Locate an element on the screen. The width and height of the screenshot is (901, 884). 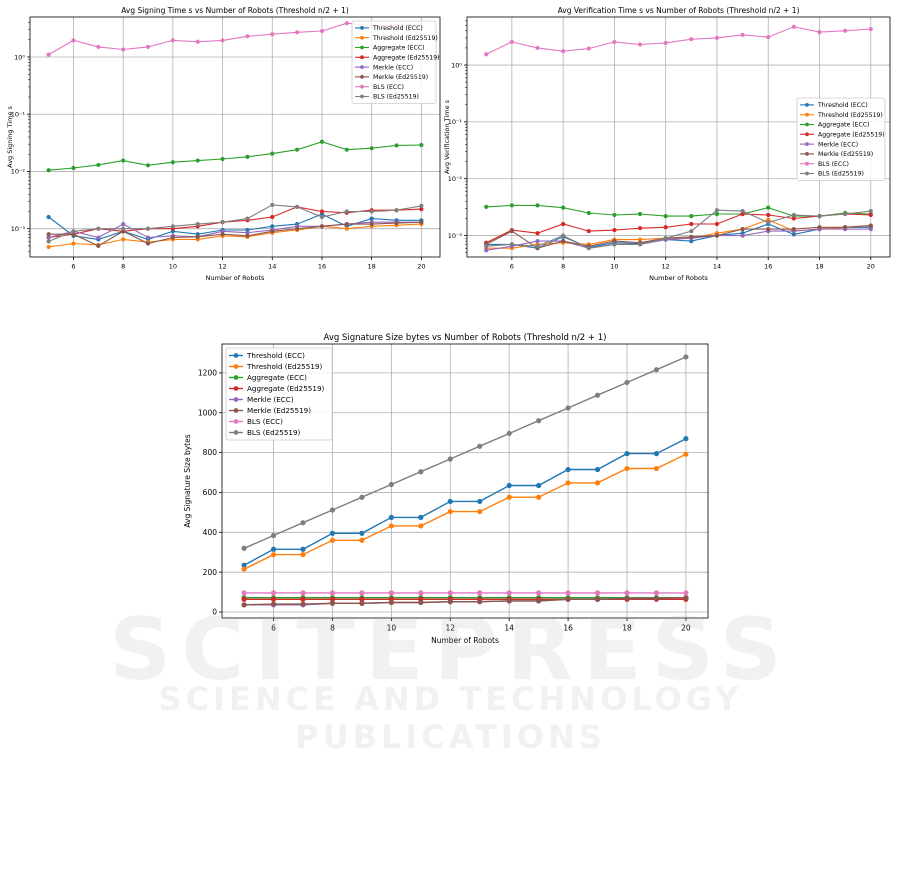
legend-label: Threshold (ECC) is located at coordinates (275, 355).